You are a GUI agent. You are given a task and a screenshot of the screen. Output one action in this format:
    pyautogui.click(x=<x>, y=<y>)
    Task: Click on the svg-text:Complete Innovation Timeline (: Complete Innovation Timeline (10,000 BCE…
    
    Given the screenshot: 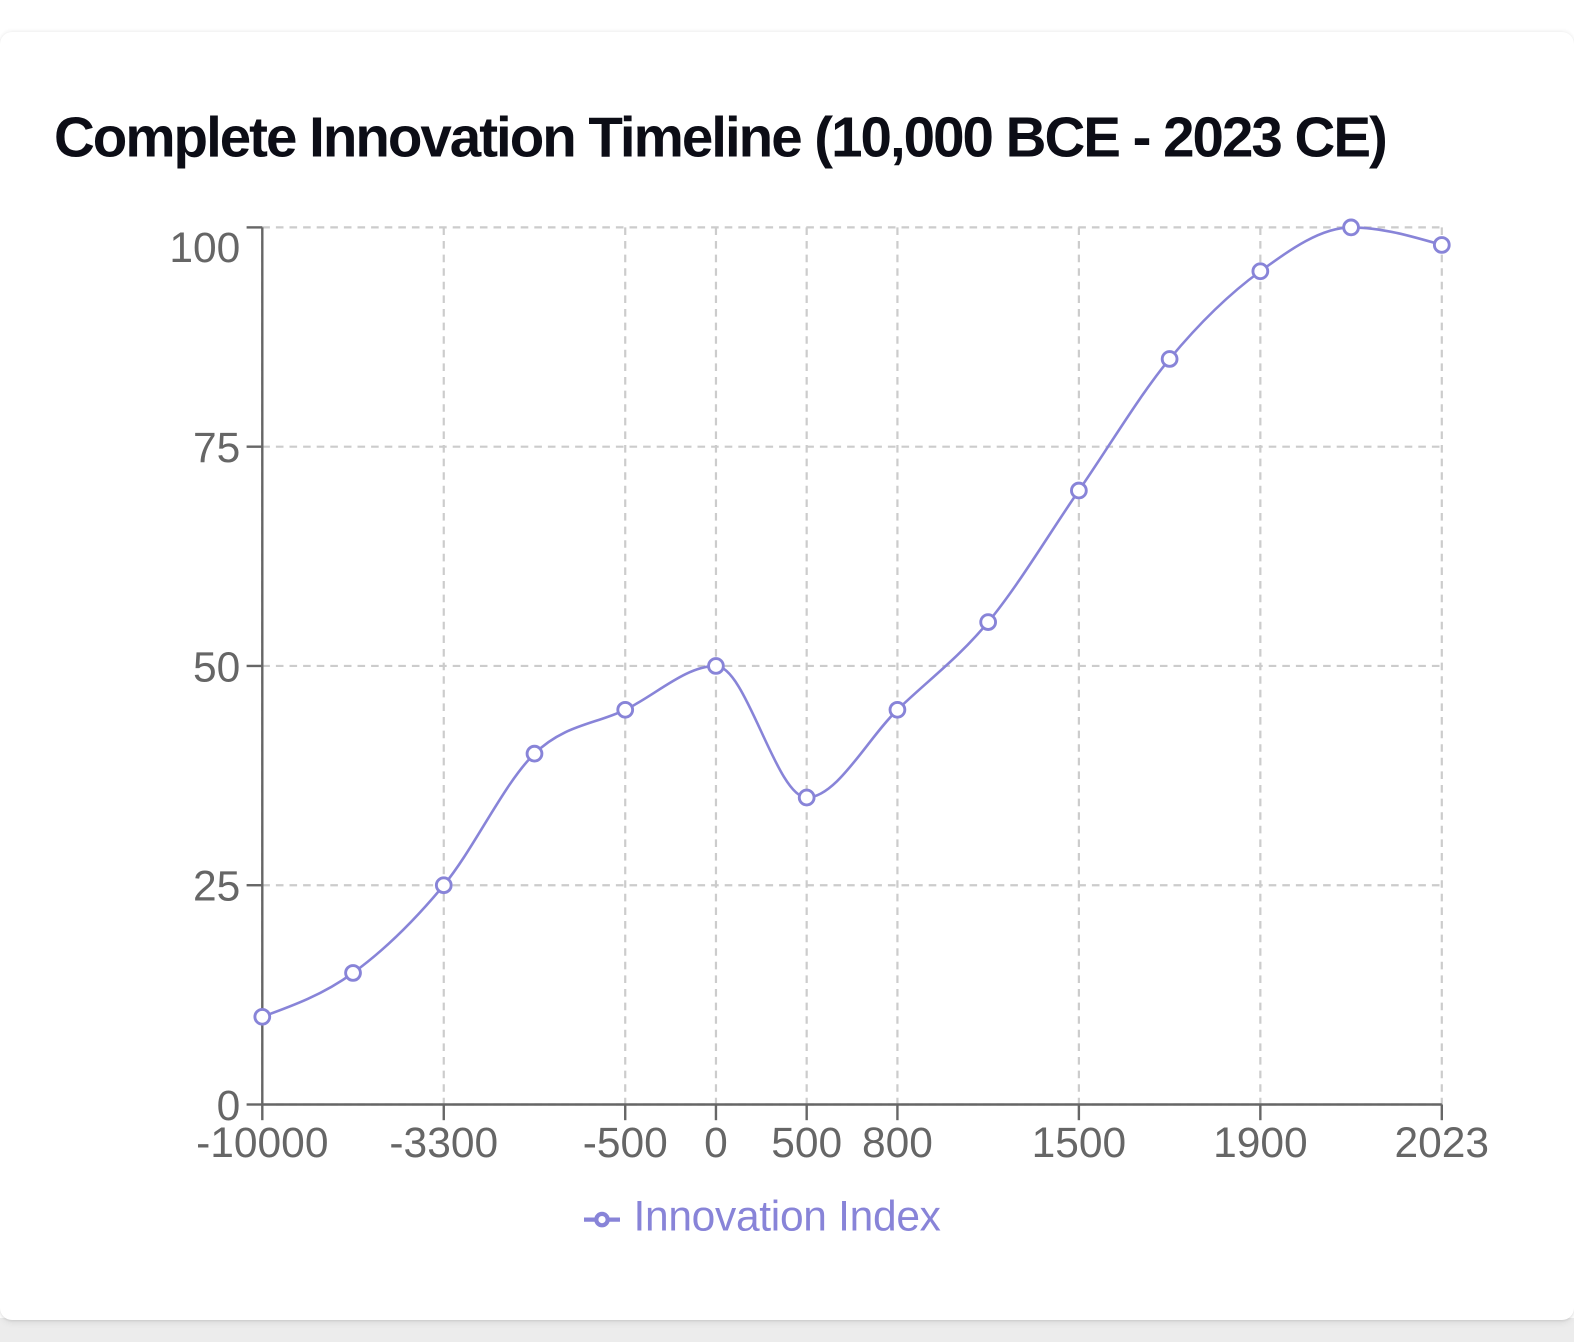 What is the action you would take?
    pyautogui.click(x=720, y=136)
    